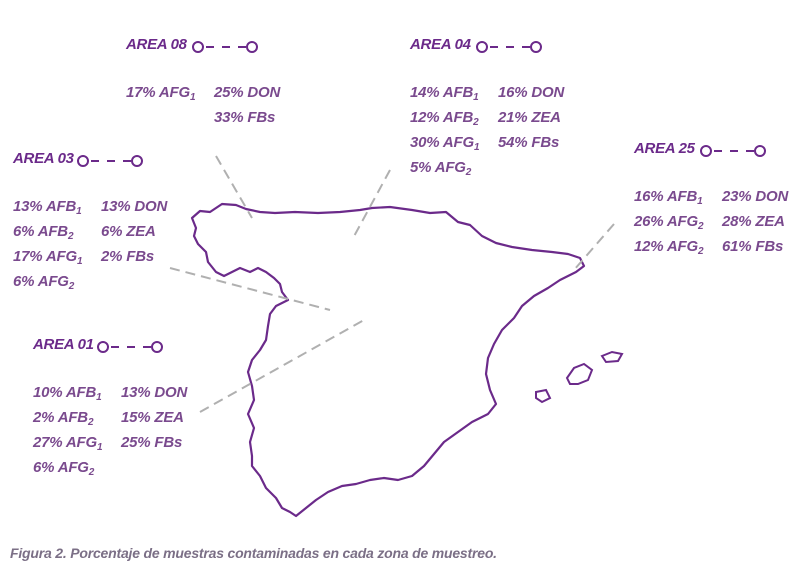 The image size is (800, 567). I want to click on stat-percent: 27%, so click(48, 442).